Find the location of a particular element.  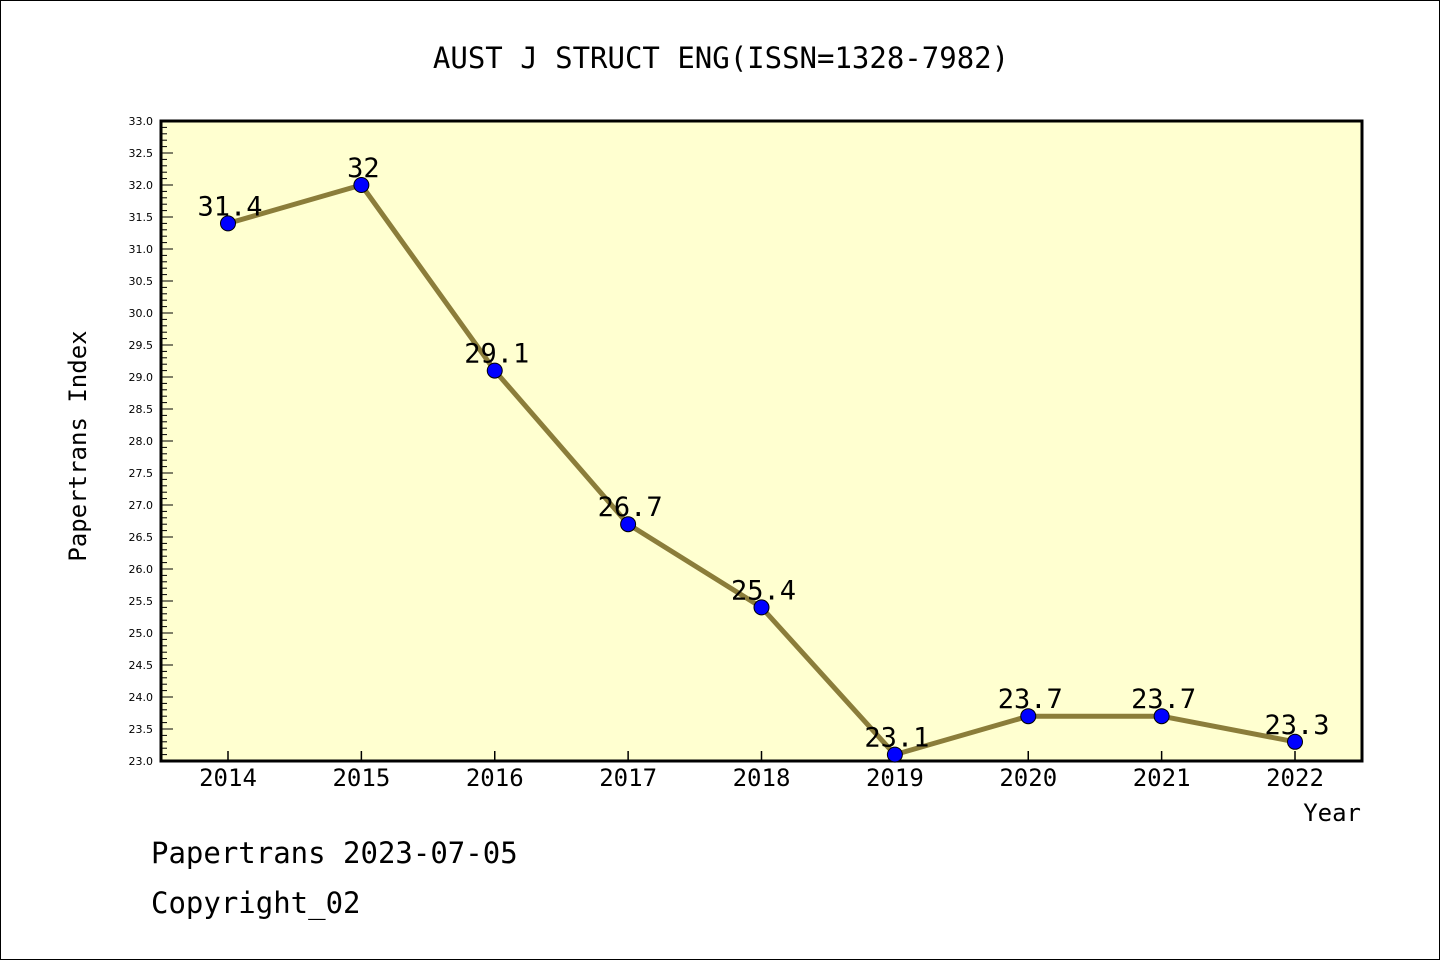

y-tick-label: 23.5 is located at coordinates (141, 729).